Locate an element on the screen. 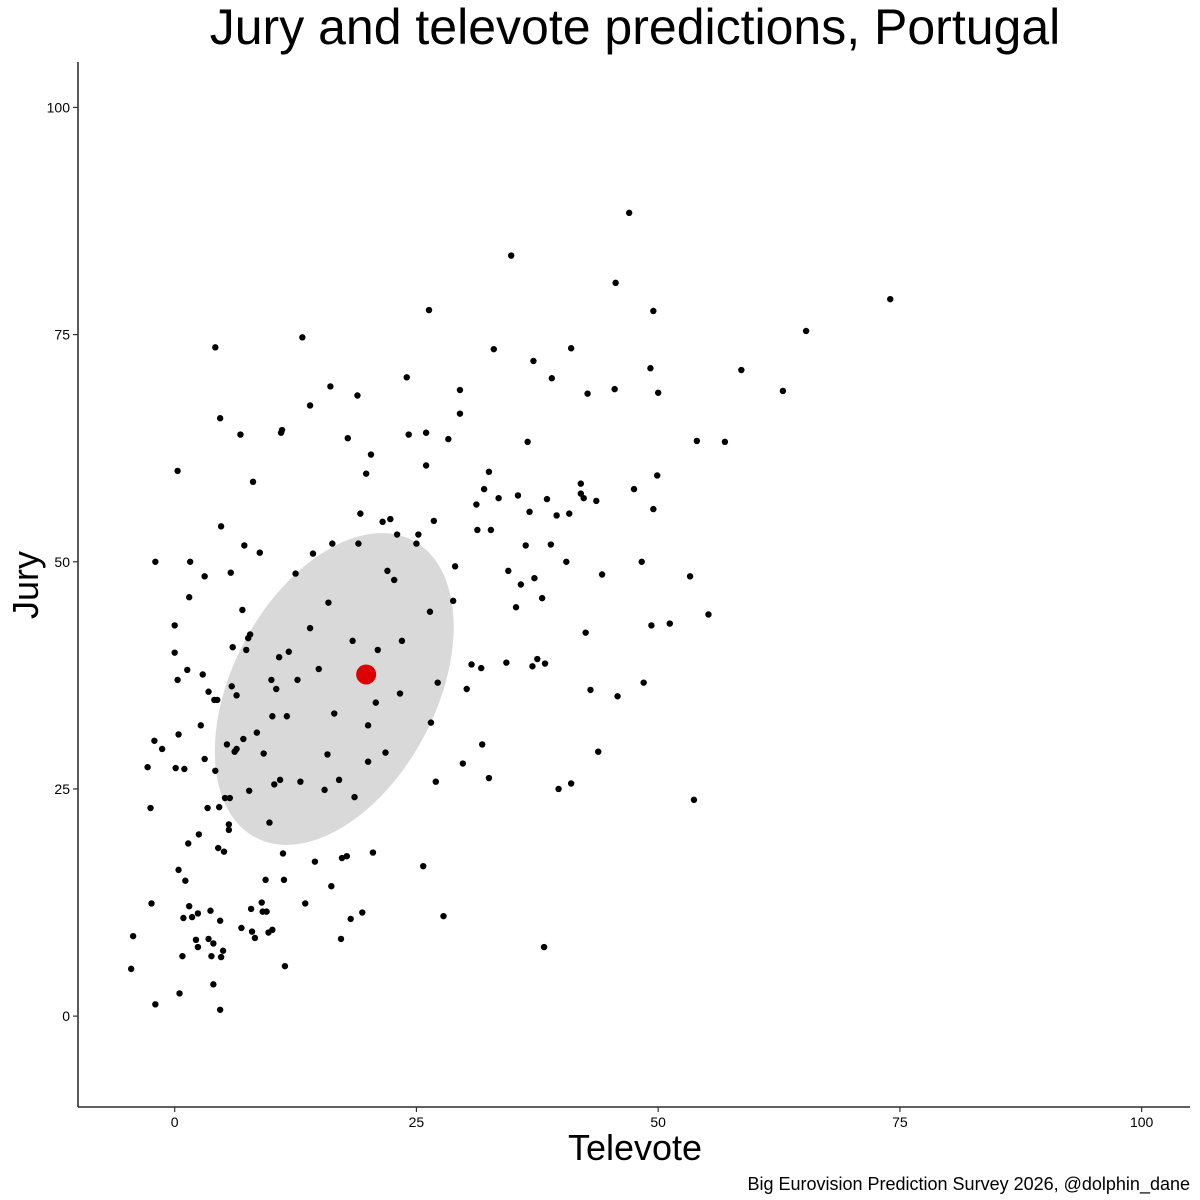 This screenshot has height=1200, width=1200. x-tick-label: 100 is located at coordinates (1142, 1122).